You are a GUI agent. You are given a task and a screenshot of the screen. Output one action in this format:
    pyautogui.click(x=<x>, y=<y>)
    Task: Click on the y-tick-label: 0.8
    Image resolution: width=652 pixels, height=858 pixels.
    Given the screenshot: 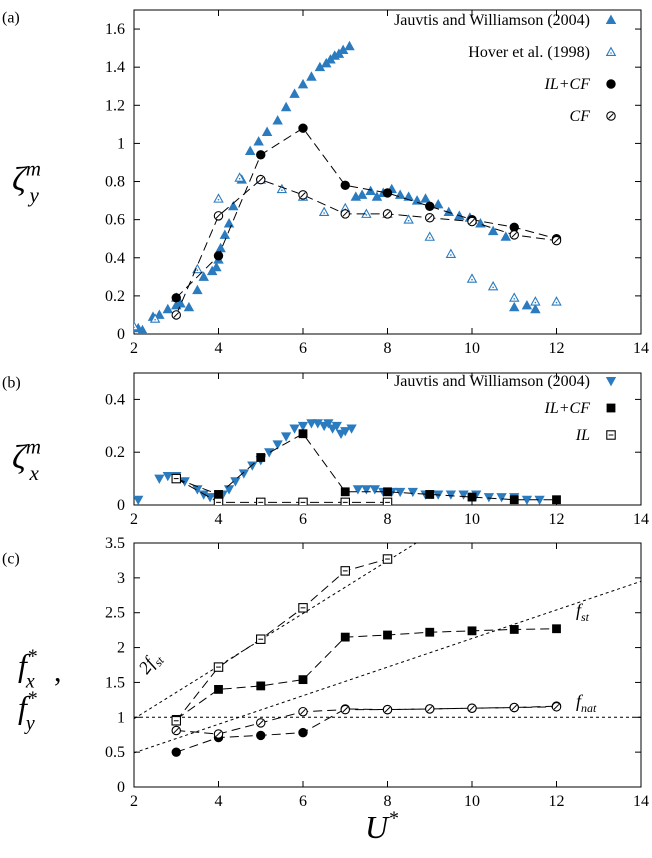 What is the action you would take?
    pyautogui.click(x=115, y=182)
    